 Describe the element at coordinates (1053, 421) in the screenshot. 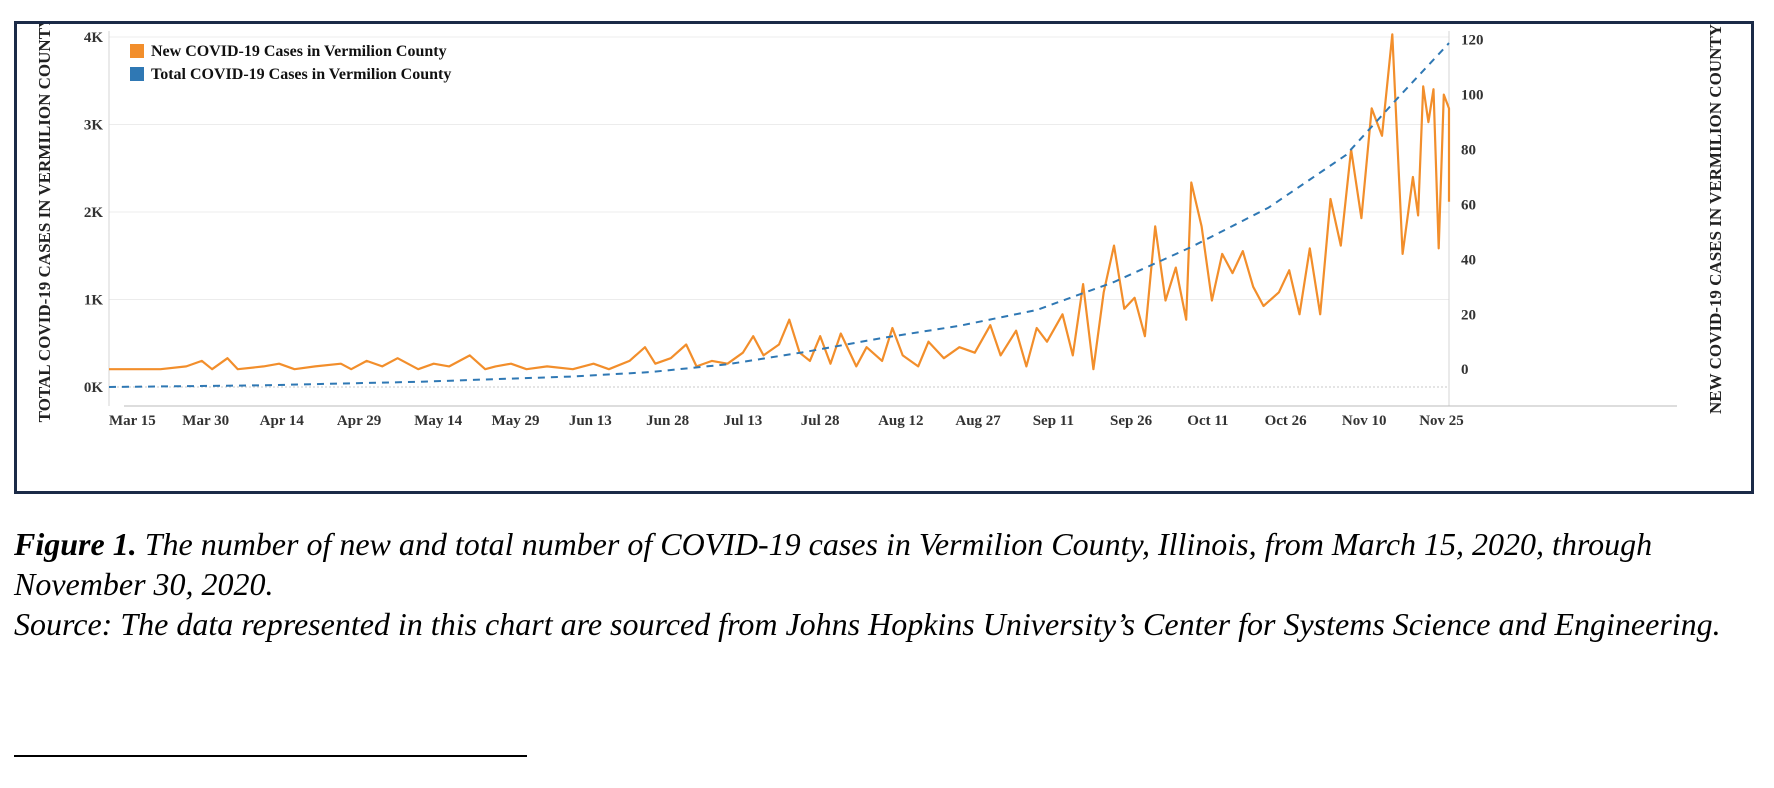

I see `x-tick-label: Sep 11` at that location.